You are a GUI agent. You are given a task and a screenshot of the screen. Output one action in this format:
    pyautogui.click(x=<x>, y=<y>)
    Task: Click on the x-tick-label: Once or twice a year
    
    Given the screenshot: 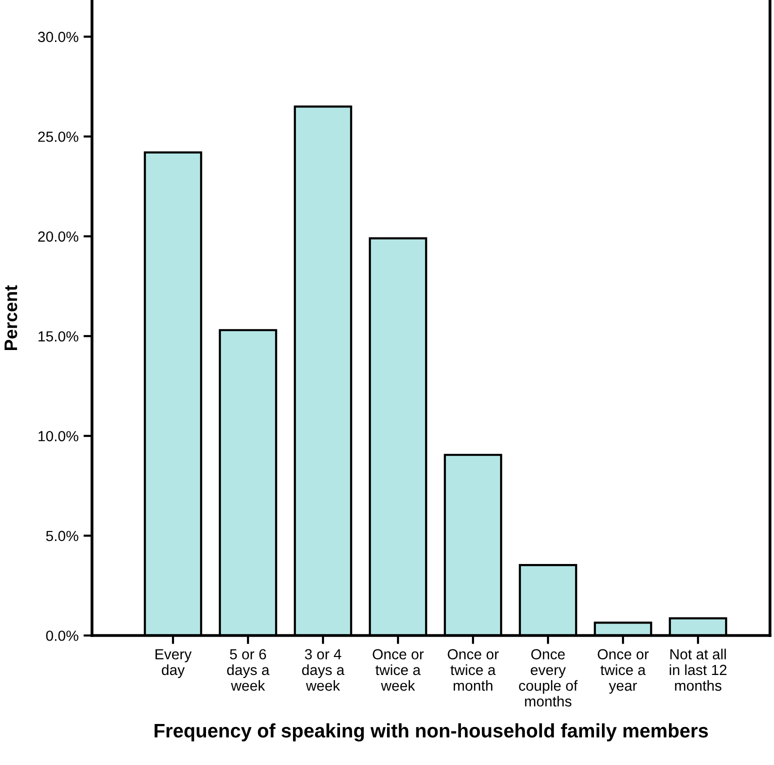 What is the action you would take?
    pyautogui.click(x=623, y=671)
    